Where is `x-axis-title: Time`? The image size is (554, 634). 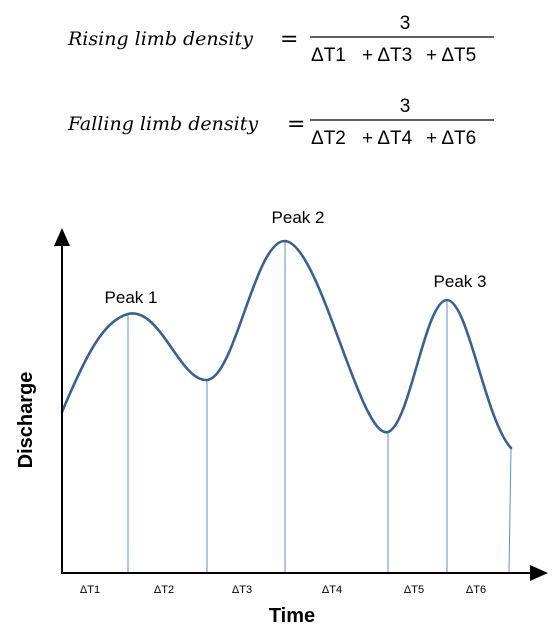 x-axis-title: Time is located at coordinates (292, 616).